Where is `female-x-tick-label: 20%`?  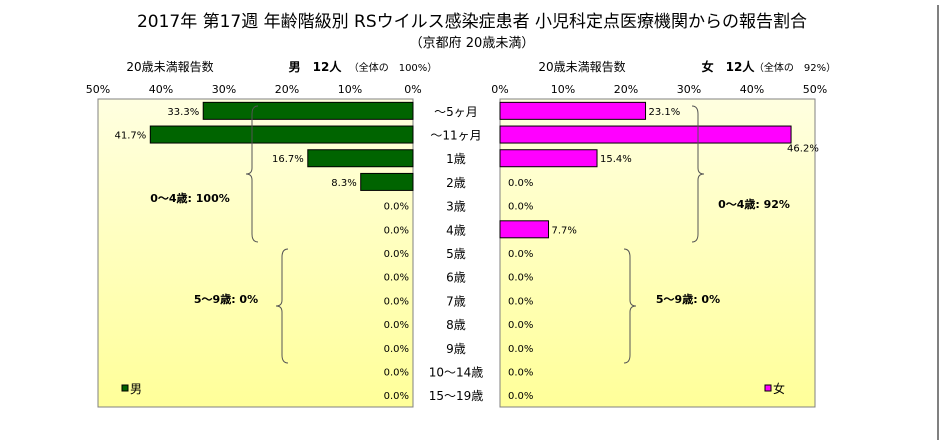 female-x-tick-label: 20% is located at coordinates (626, 89).